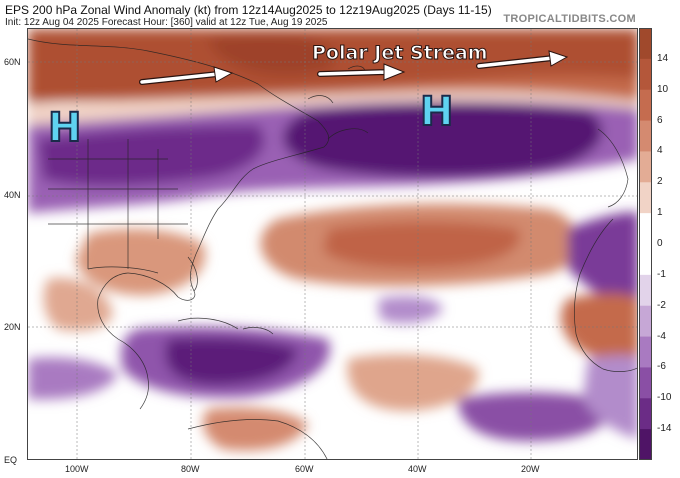  What do you see at coordinates (663, 58) in the screenshot?
I see `colorbar-tick-label: 14` at bounding box center [663, 58].